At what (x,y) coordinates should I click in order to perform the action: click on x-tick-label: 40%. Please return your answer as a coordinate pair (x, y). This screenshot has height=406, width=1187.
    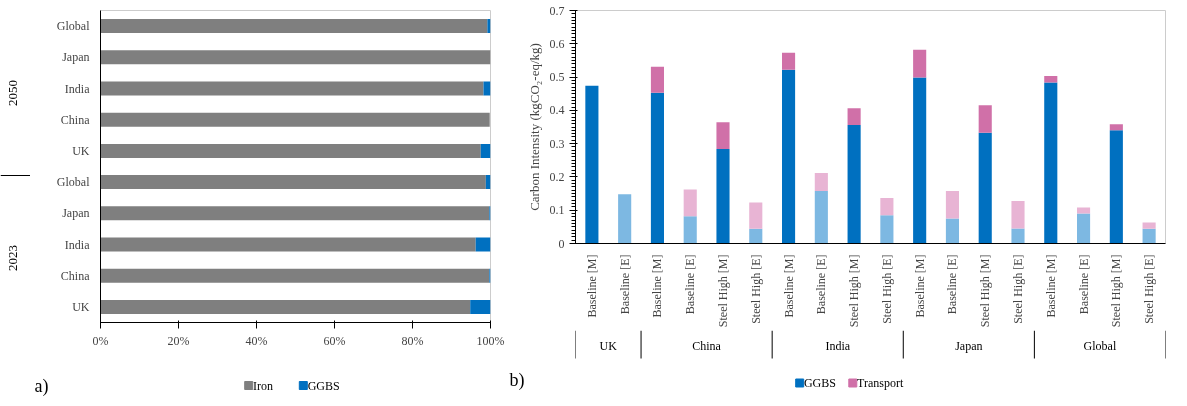
    Looking at the image, I should click on (256, 340).